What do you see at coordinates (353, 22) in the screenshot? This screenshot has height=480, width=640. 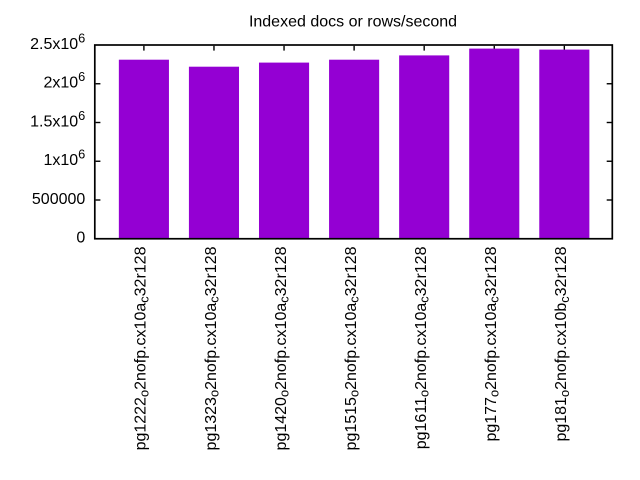 I see `svg-text: Indexed docs or rows/second` at bounding box center [353, 22].